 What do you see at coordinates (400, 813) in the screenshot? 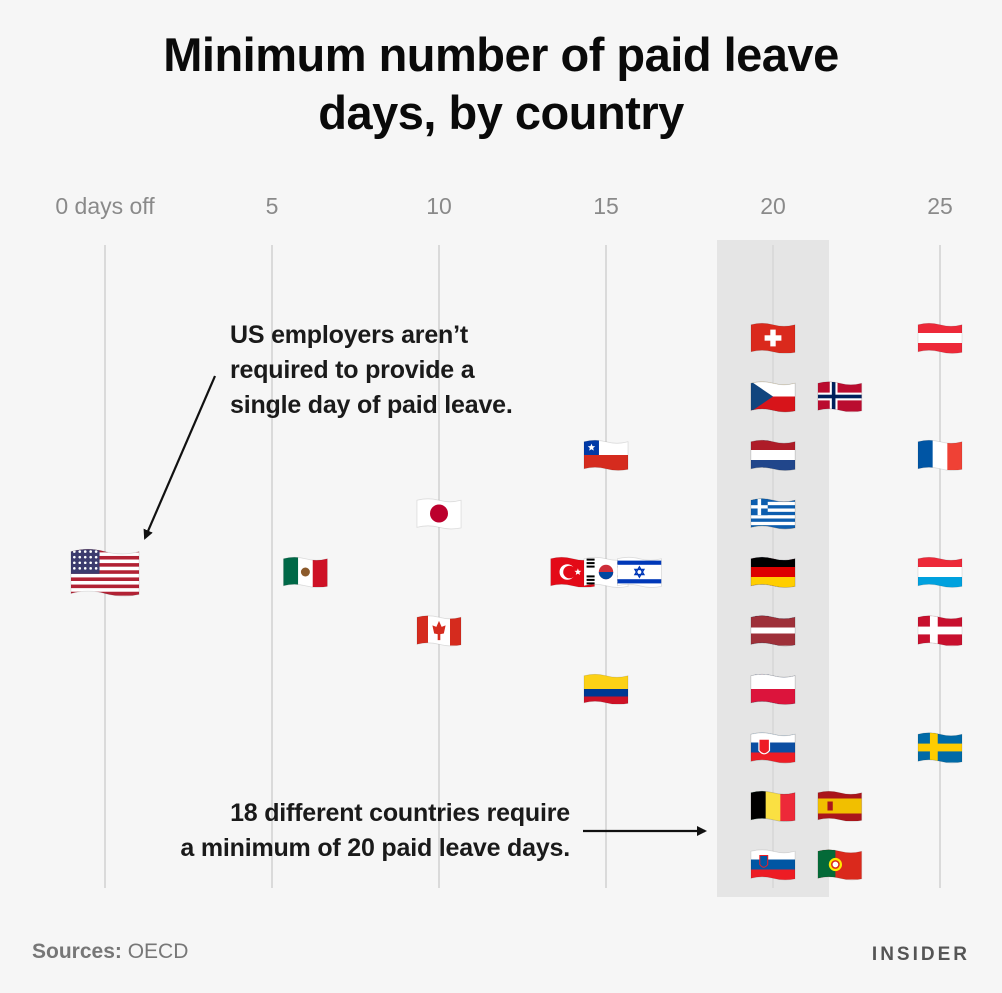
I see `twenty-annotation-line-1: 18 different countries require` at bounding box center [400, 813].